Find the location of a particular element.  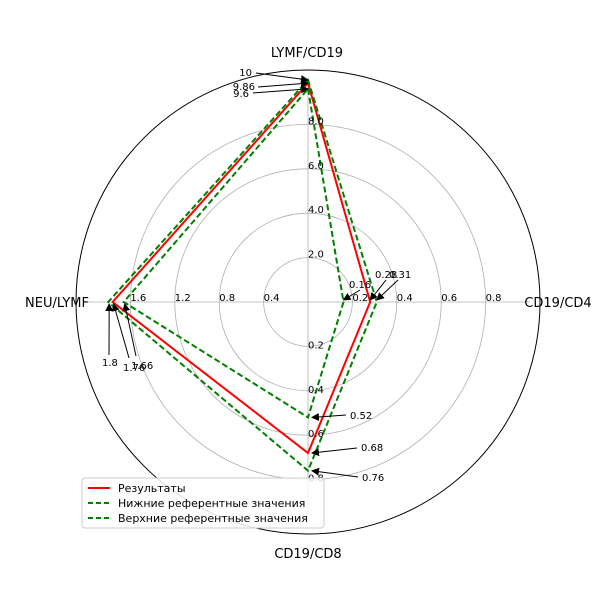

tick-label-cd19-cd8-3: 0.6 is located at coordinates (316, 434).